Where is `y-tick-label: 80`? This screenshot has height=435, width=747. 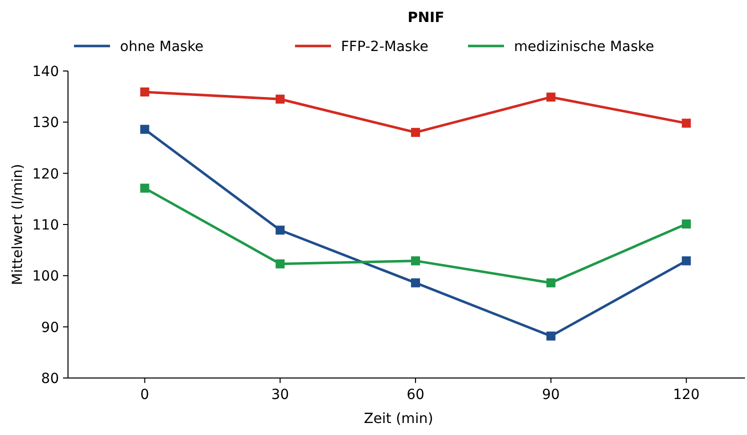
y-tick-label: 80 is located at coordinates (50, 379).